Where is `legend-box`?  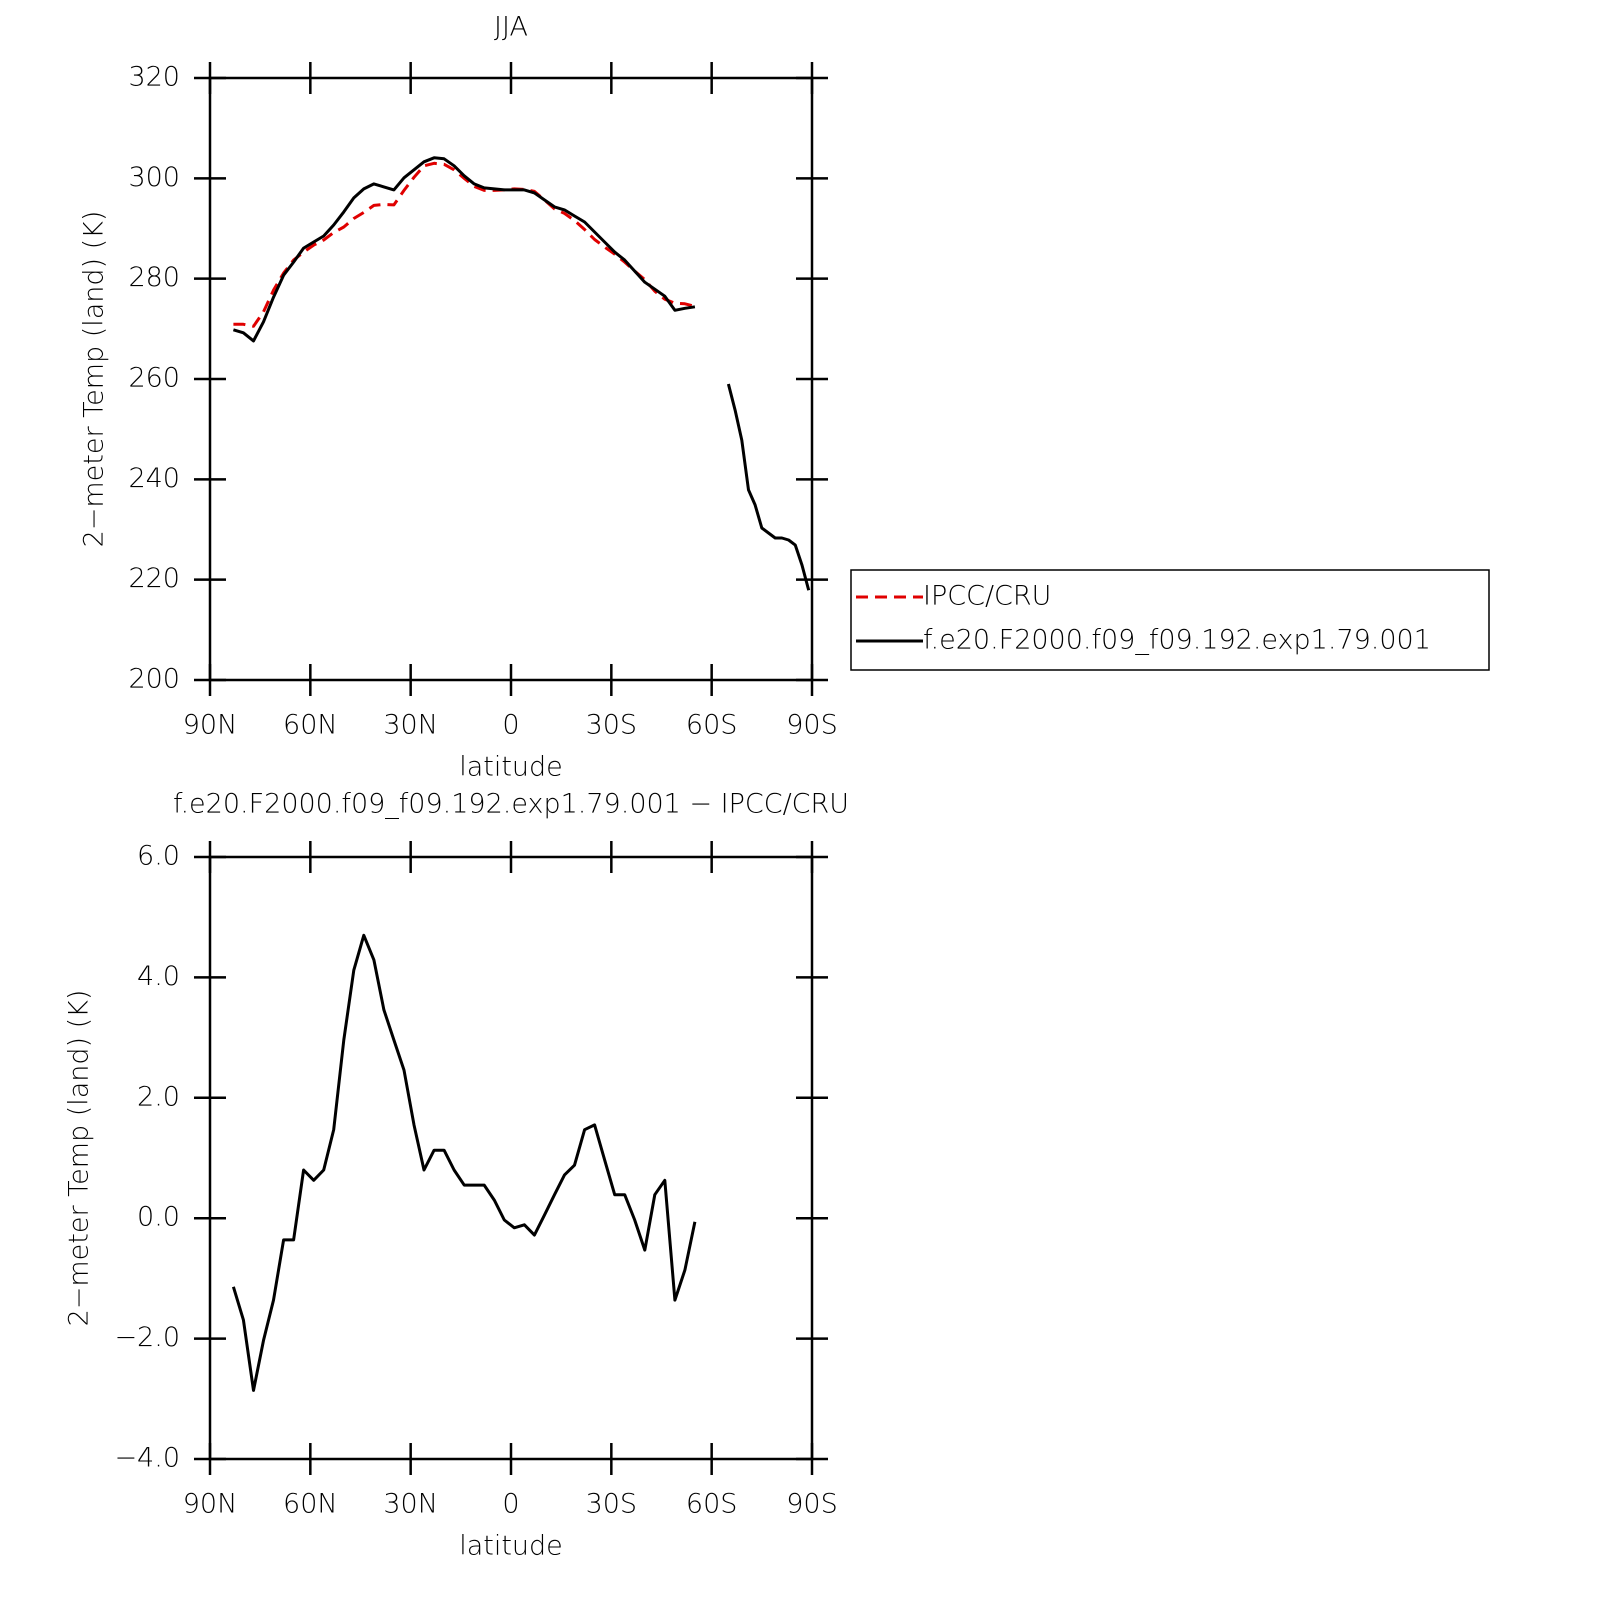
legend-box is located at coordinates (1170, 620).